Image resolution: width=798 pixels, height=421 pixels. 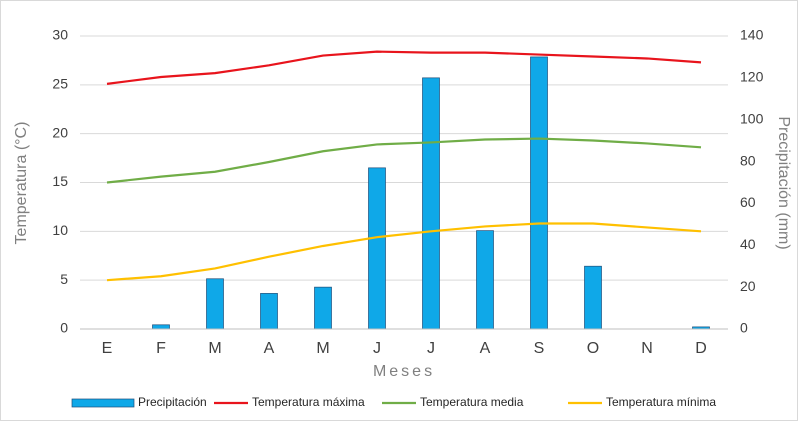 I want to click on x-tick-label: O, so click(x=593, y=348).